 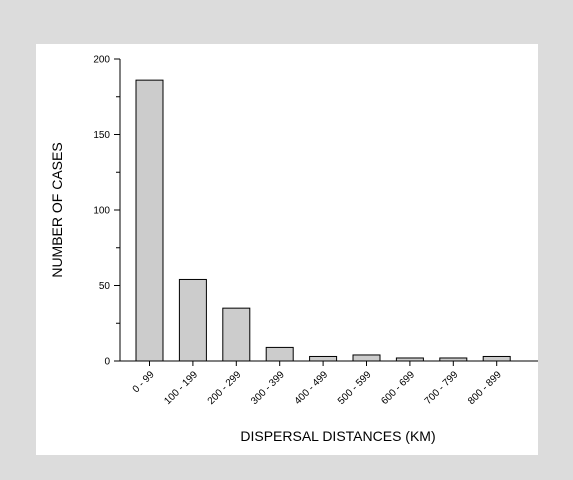 What do you see at coordinates (225, 388) in the screenshot?
I see `x-tick-label: 200 - 299` at bounding box center [225, 388].